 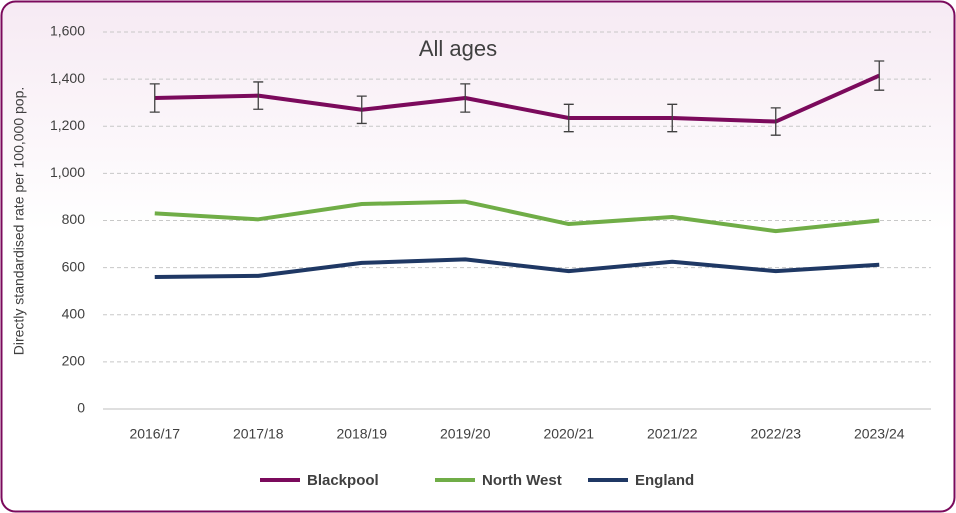 I want to click on y-tick-label: 0, so click(x=81, y=408).